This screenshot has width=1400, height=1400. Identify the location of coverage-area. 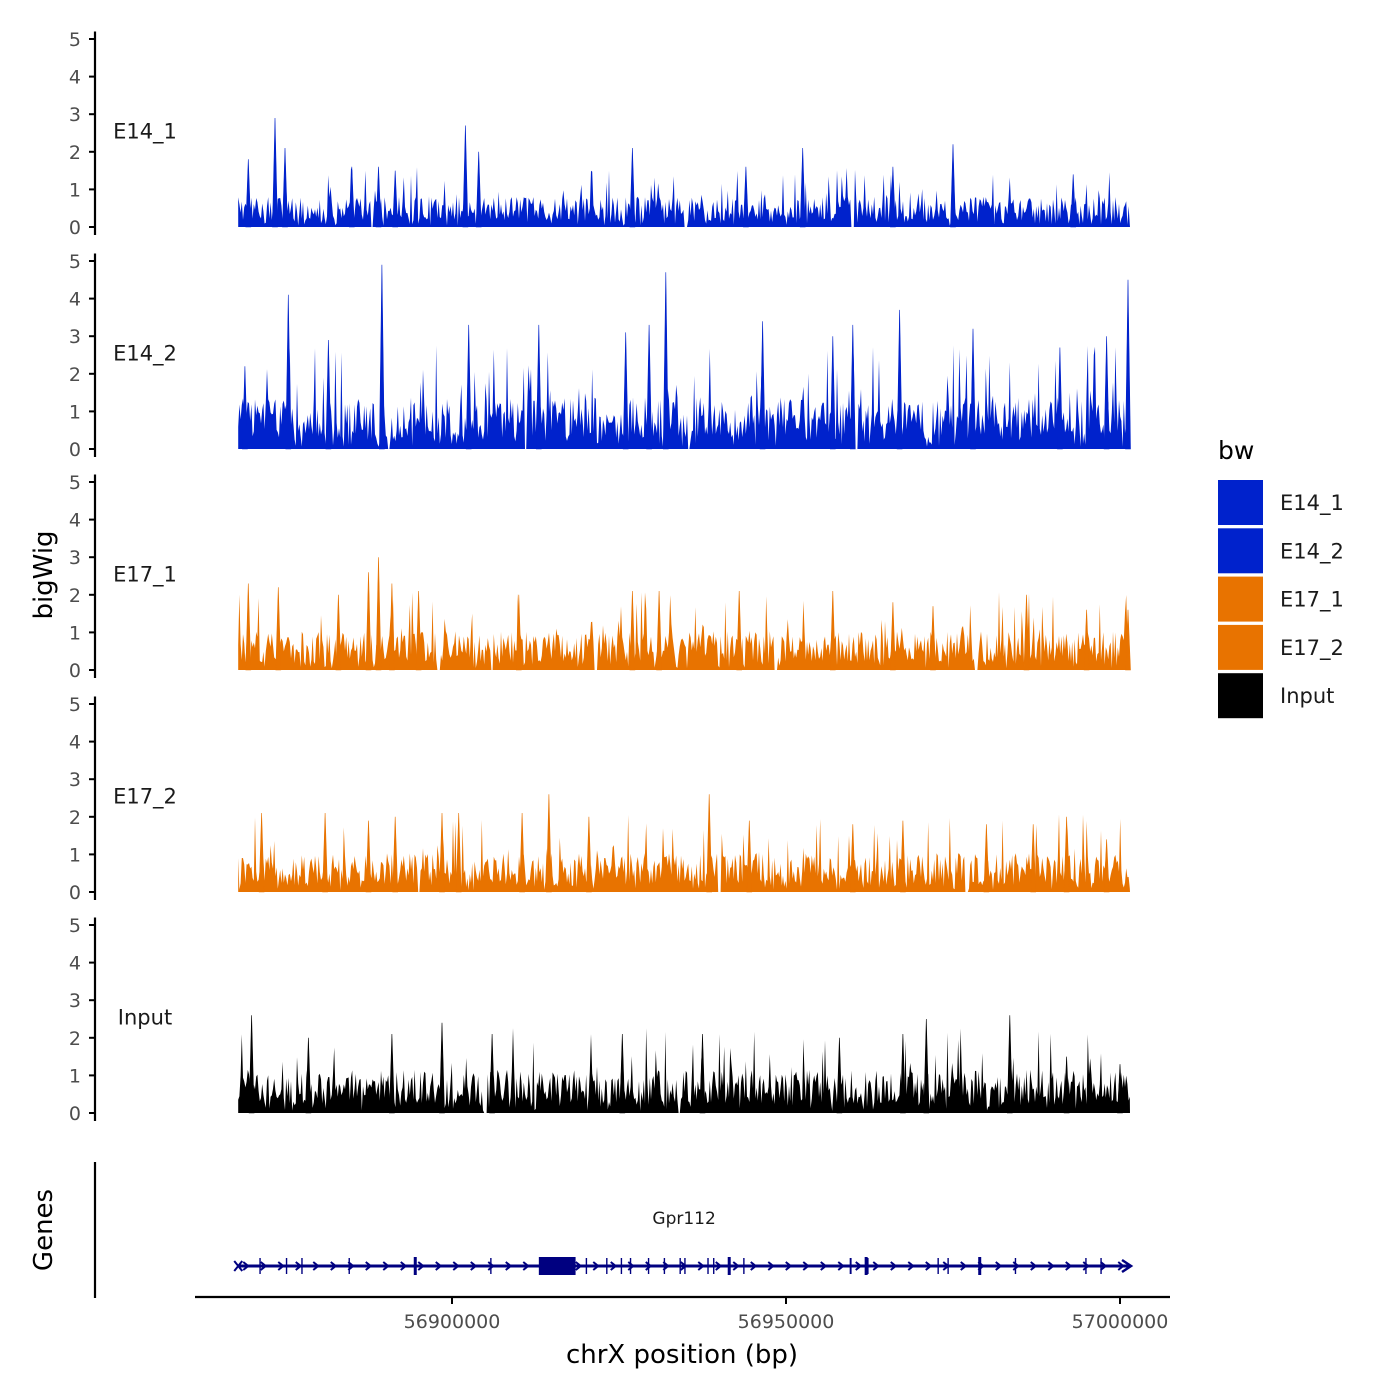
(684, 853).